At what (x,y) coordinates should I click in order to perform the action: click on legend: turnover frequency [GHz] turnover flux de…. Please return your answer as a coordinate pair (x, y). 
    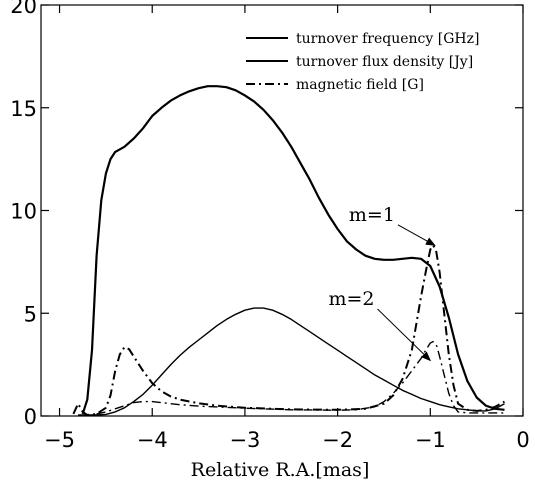
    Looking at the image, I should click on (362, 62).